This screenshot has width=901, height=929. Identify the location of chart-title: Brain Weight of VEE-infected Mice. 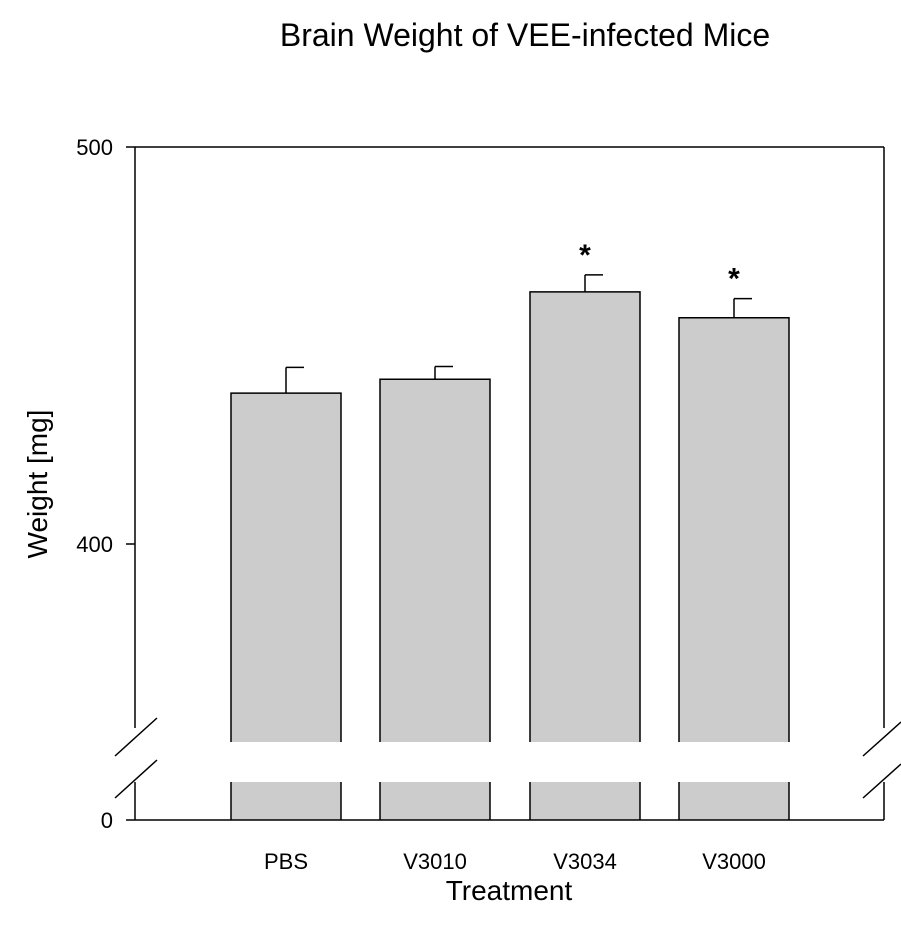
(525, 35).